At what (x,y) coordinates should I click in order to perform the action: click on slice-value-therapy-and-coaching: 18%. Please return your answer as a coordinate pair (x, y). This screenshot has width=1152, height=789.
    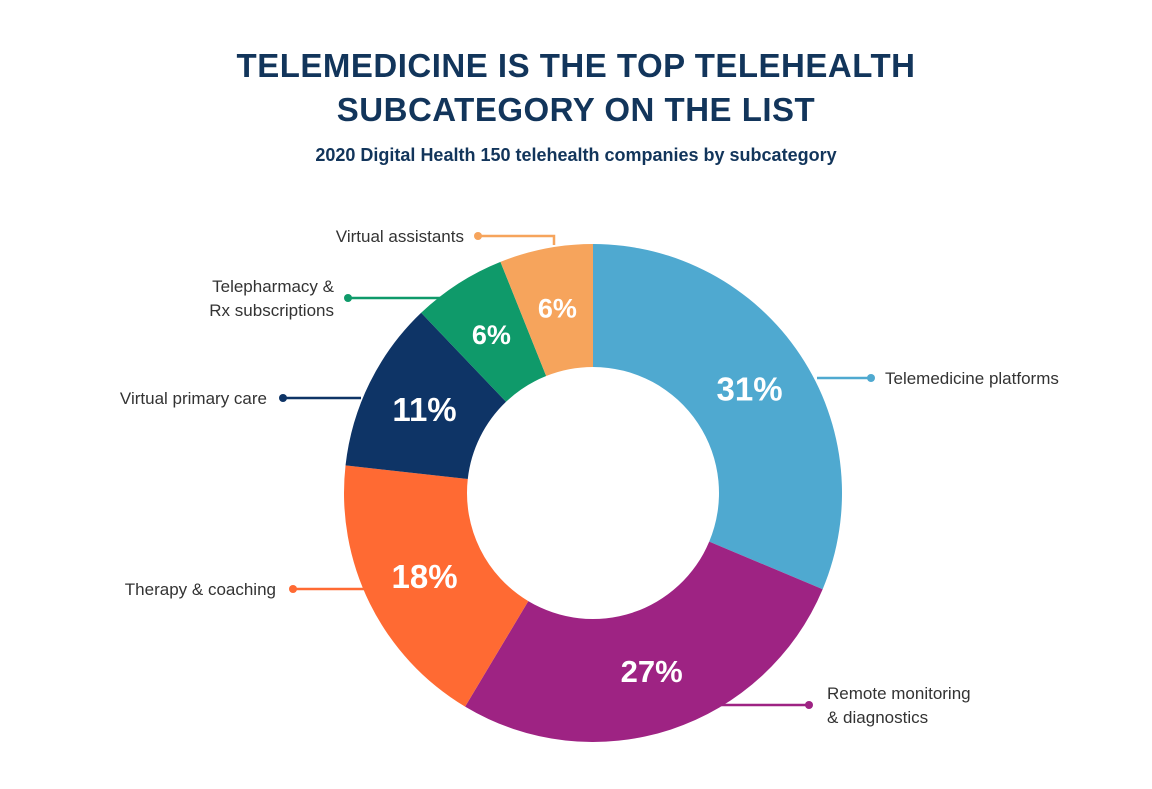
    Looking at the image, I should click on (425, 576).